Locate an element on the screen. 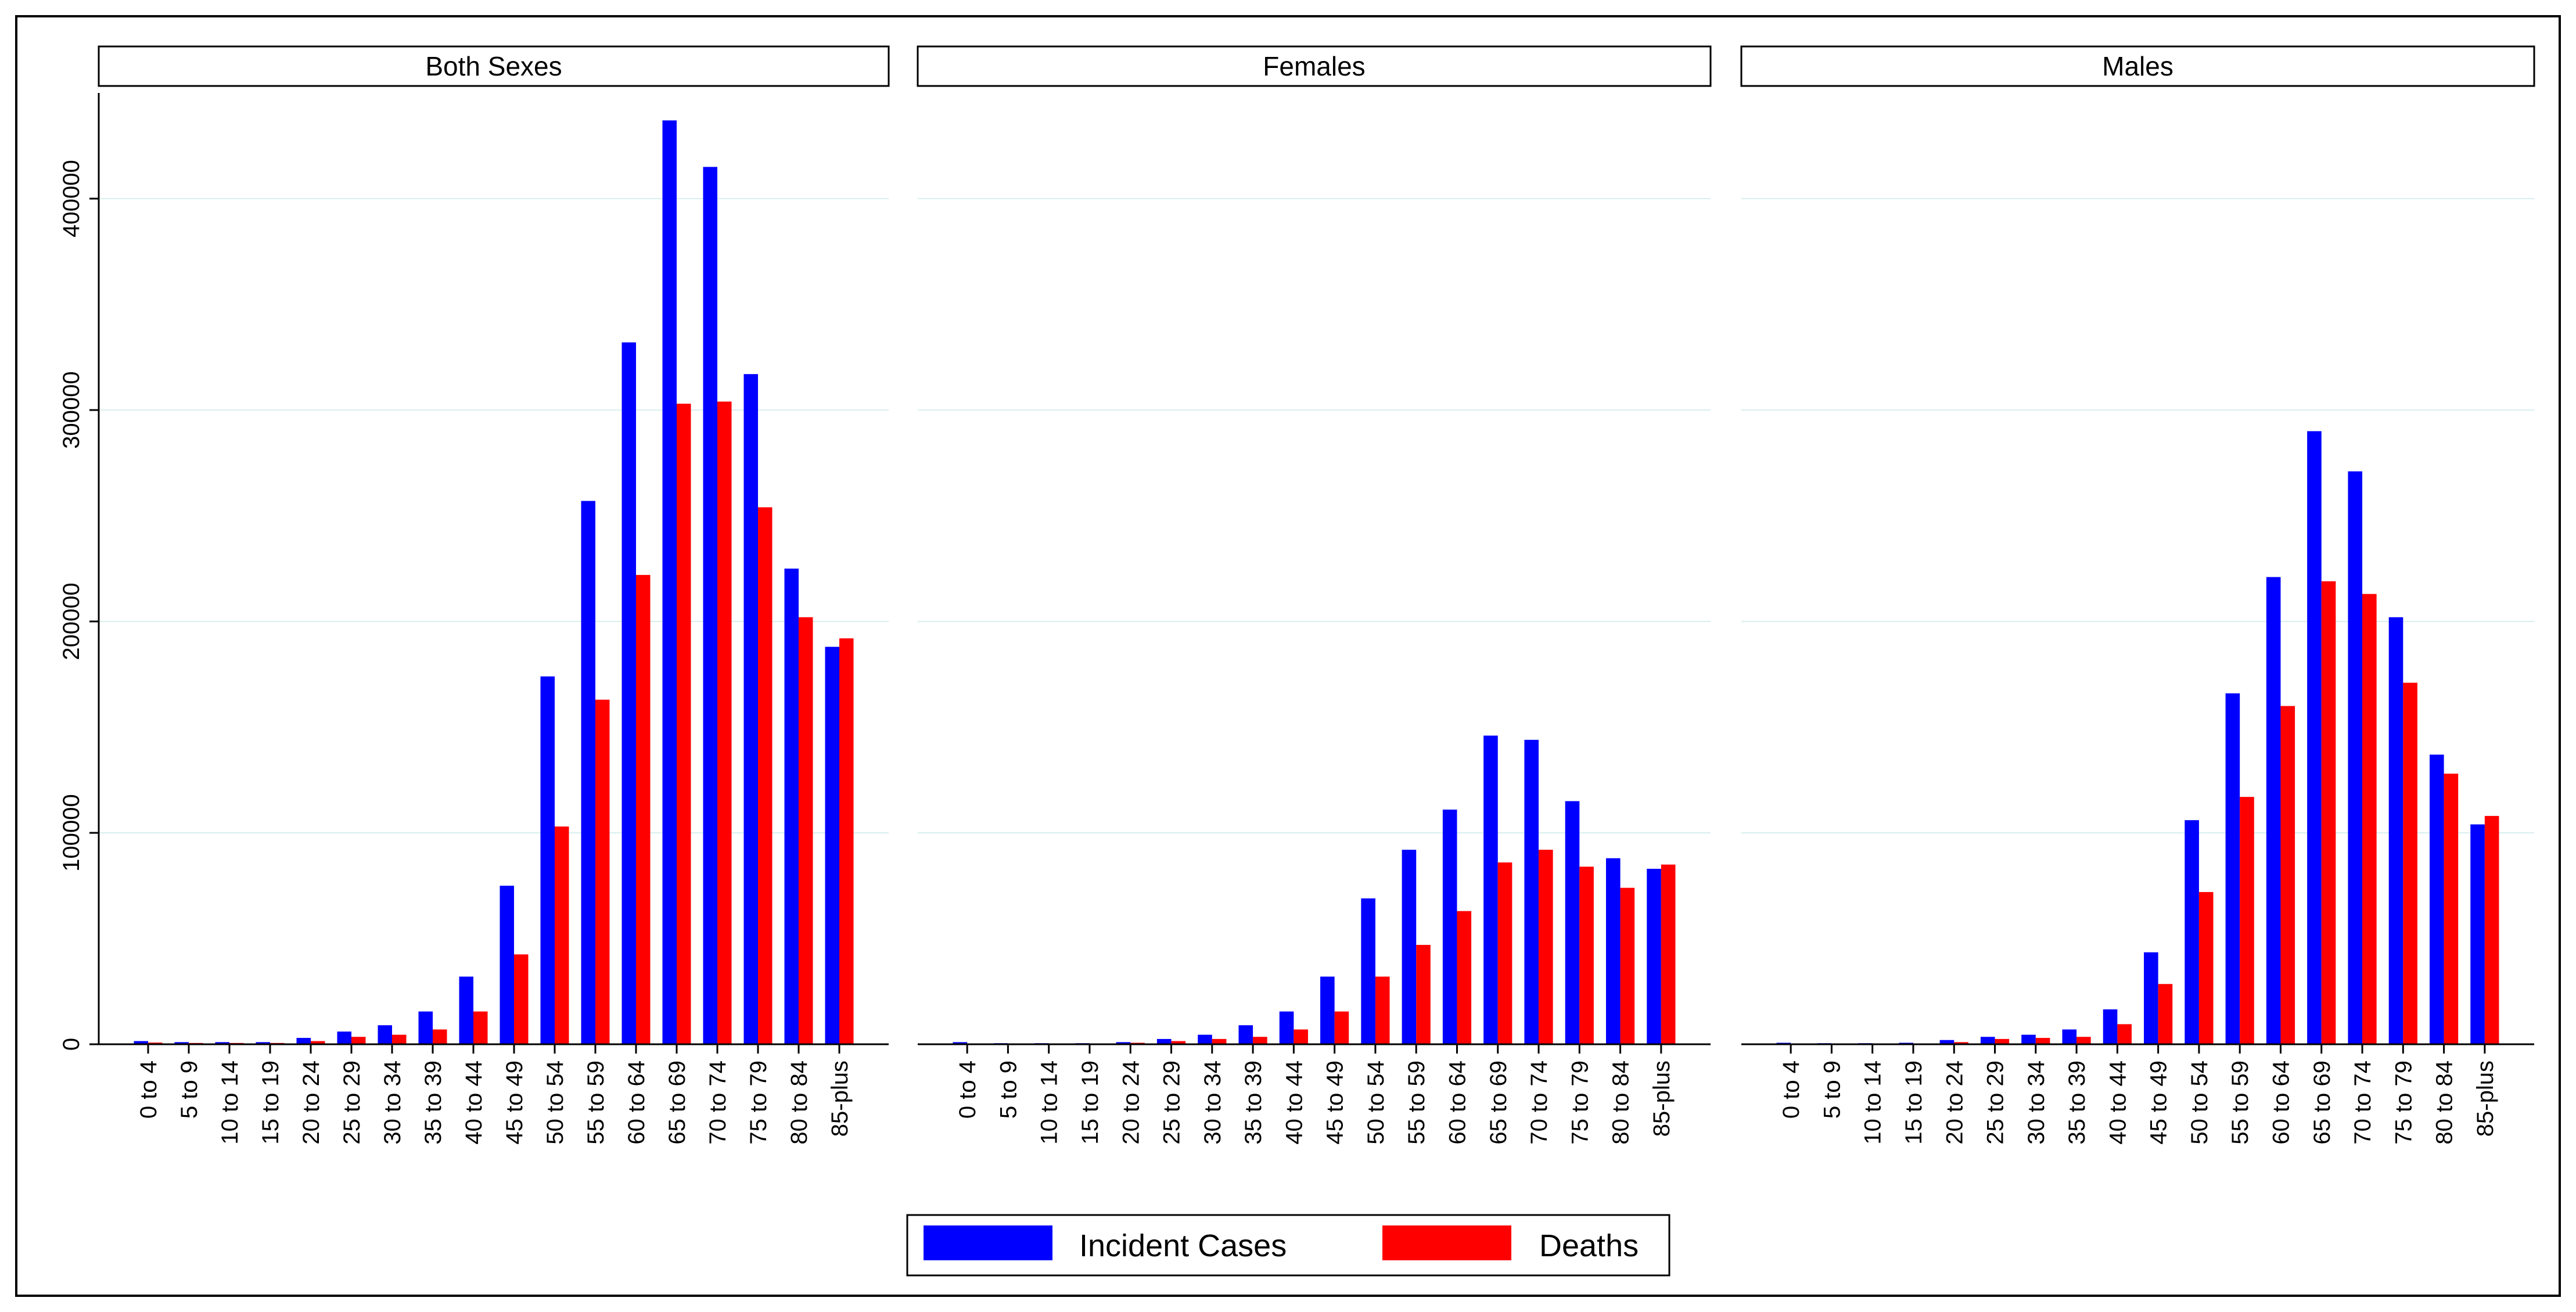  x-tick-label: 85-plus is located at coordinates (1662, 1099).